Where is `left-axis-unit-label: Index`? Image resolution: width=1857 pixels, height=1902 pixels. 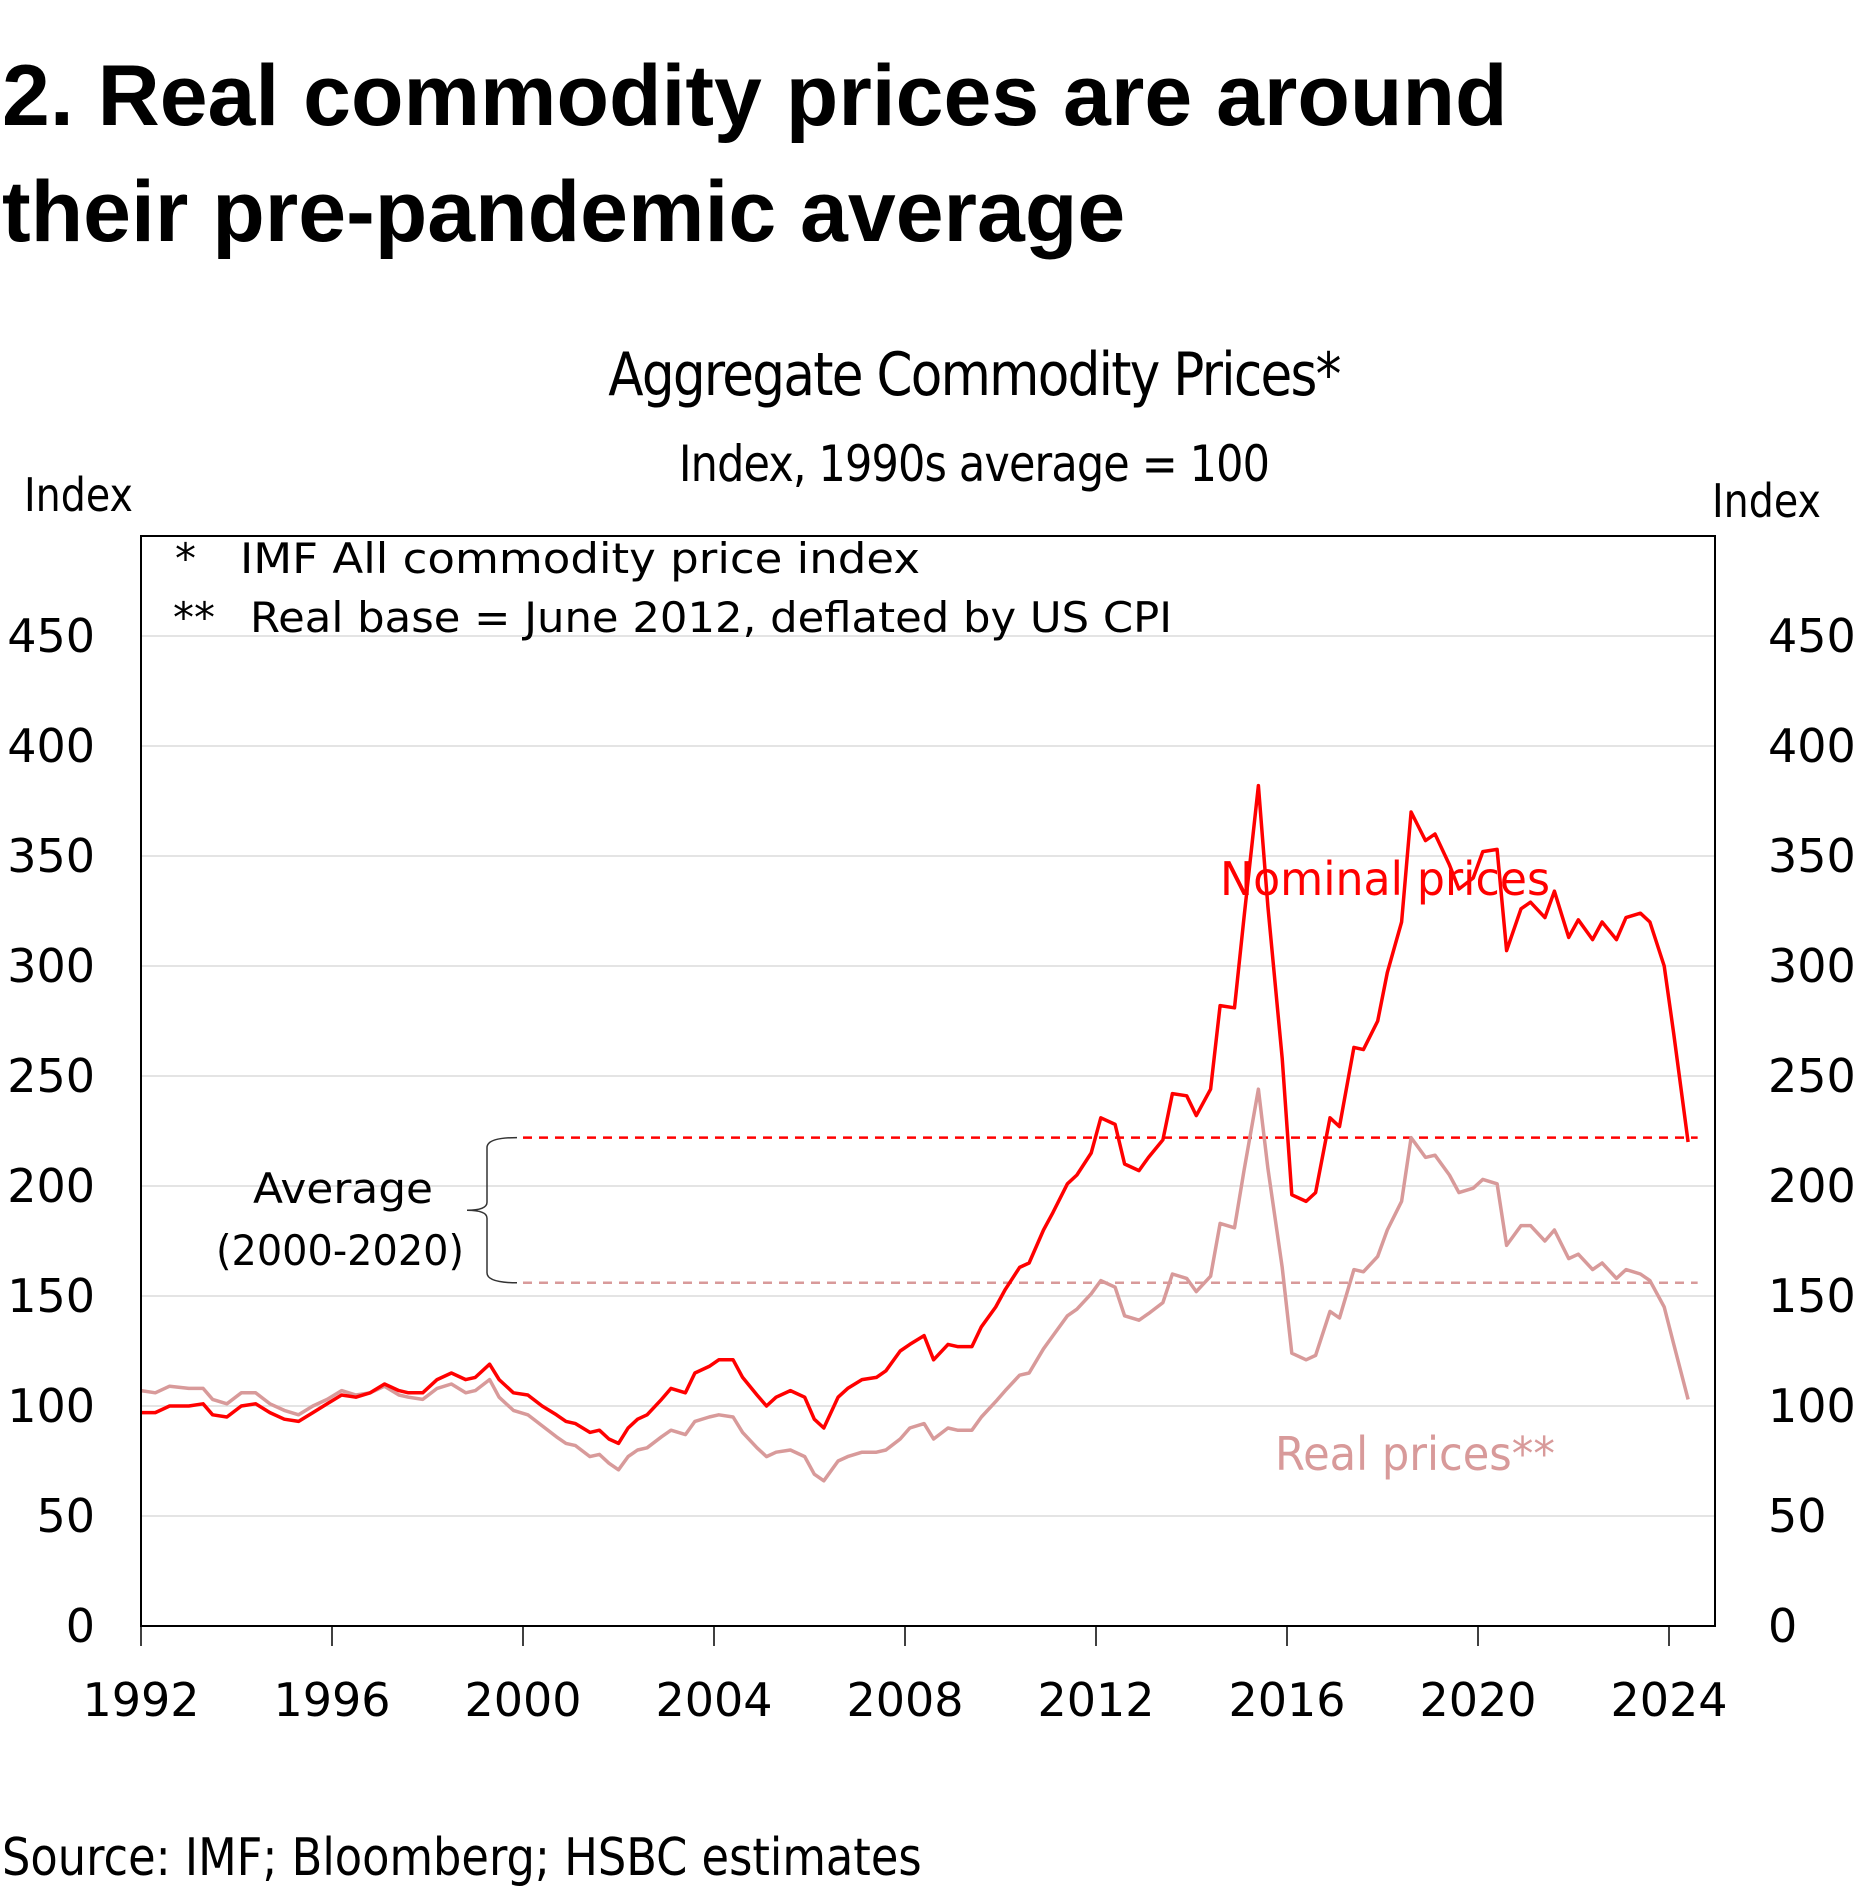 left-axis-unit-label: Index is located at coordinates (78, 495).